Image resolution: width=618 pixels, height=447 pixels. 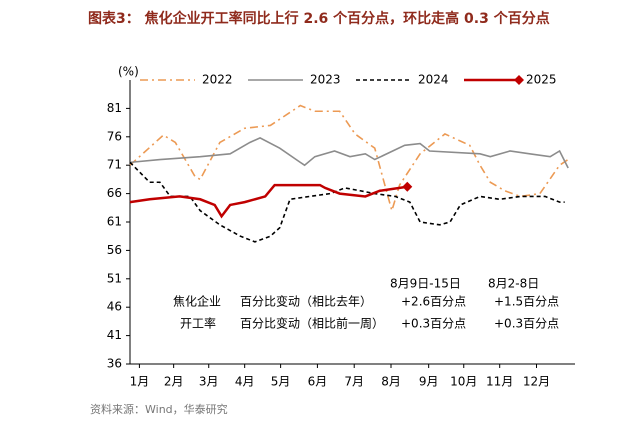 What do you see at coordinates (391, 382) in the screenshot?
I see `x-tick-label: 8月` at bounding box center [391, 382].